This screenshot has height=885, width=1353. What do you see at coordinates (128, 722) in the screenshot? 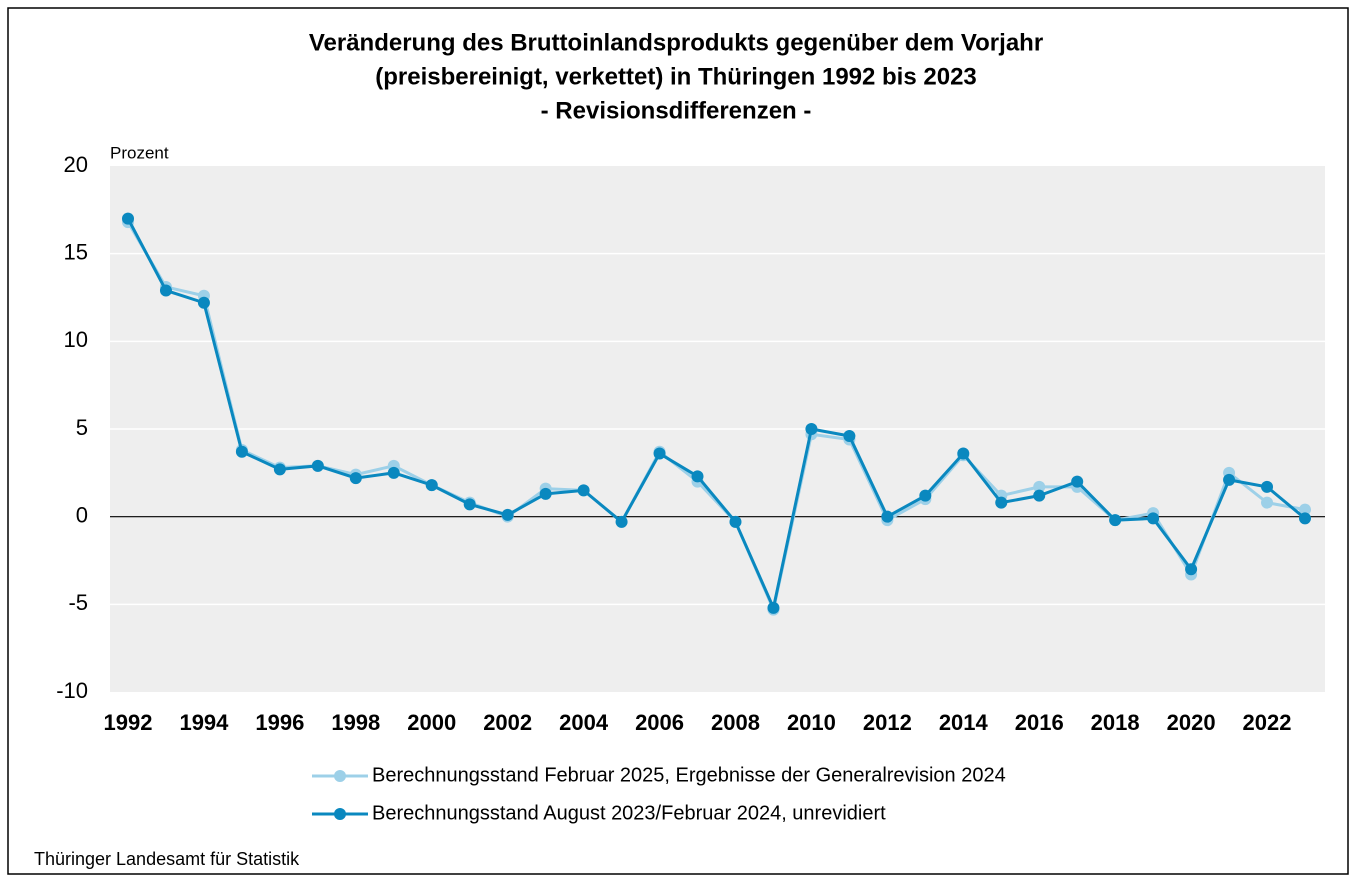
I see `x-tick-label: 1992` at bounding box center [128, 722].